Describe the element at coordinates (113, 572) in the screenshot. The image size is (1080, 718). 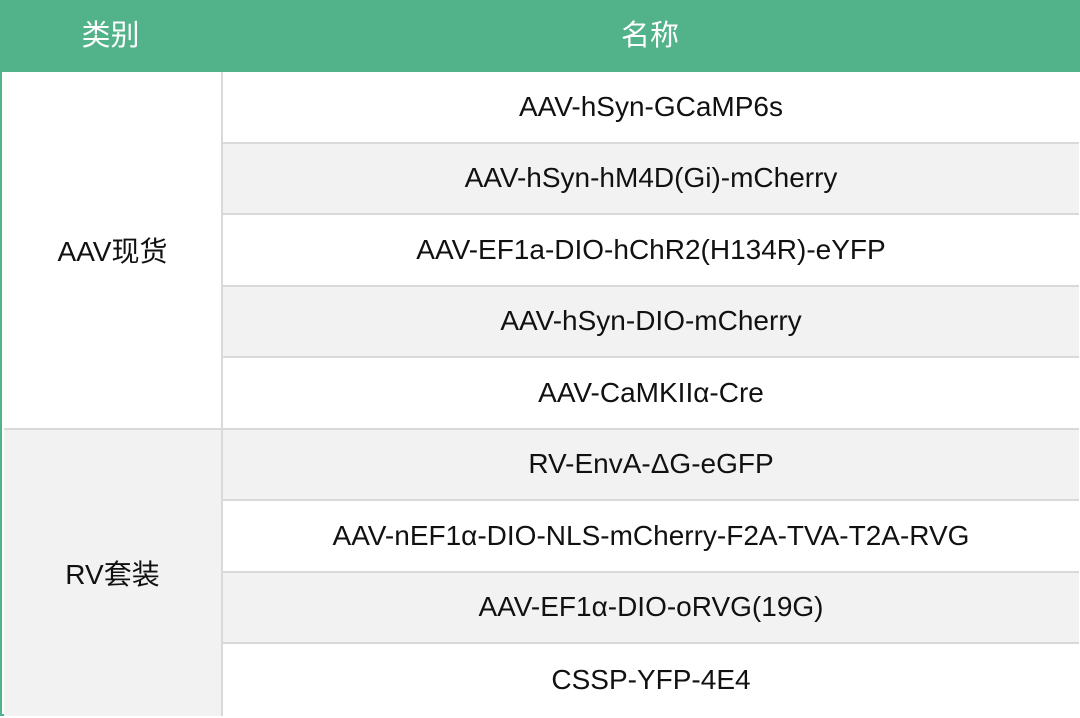
I see `category-cell: RV套装` at that location.